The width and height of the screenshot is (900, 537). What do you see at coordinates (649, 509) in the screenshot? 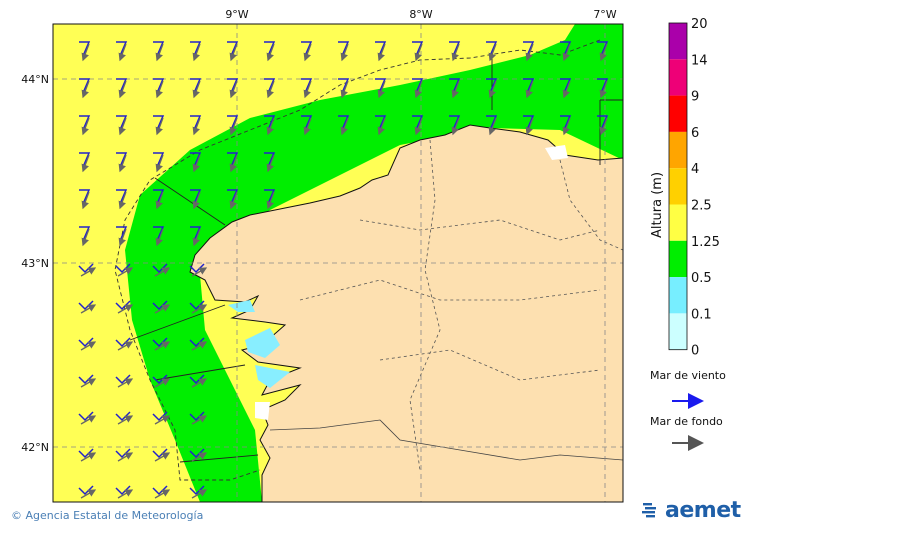
I see `aemet-logo-icon` at bounding box center [649, 509].